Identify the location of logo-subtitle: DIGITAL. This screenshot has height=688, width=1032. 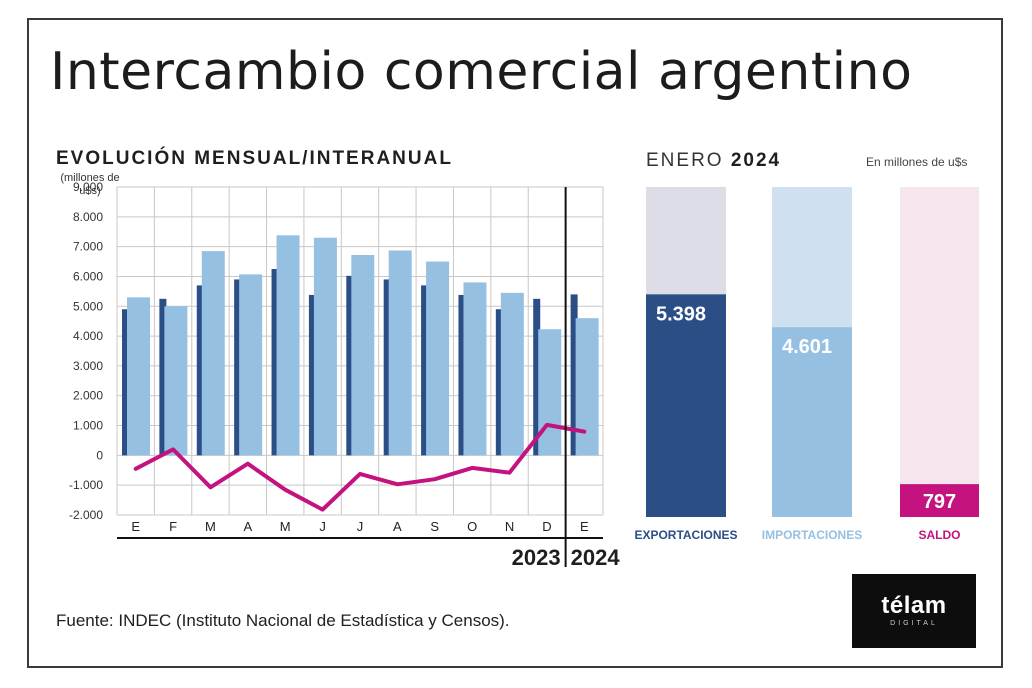
(914, 623).